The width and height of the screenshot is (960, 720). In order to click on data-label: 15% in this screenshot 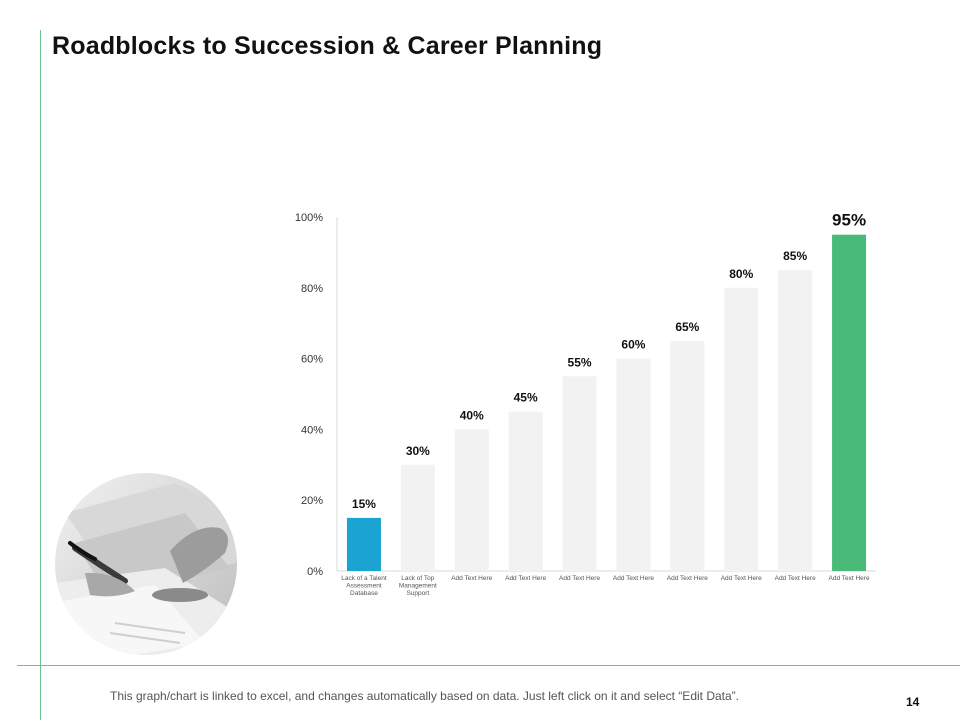, I will do `click(364, 504)`.